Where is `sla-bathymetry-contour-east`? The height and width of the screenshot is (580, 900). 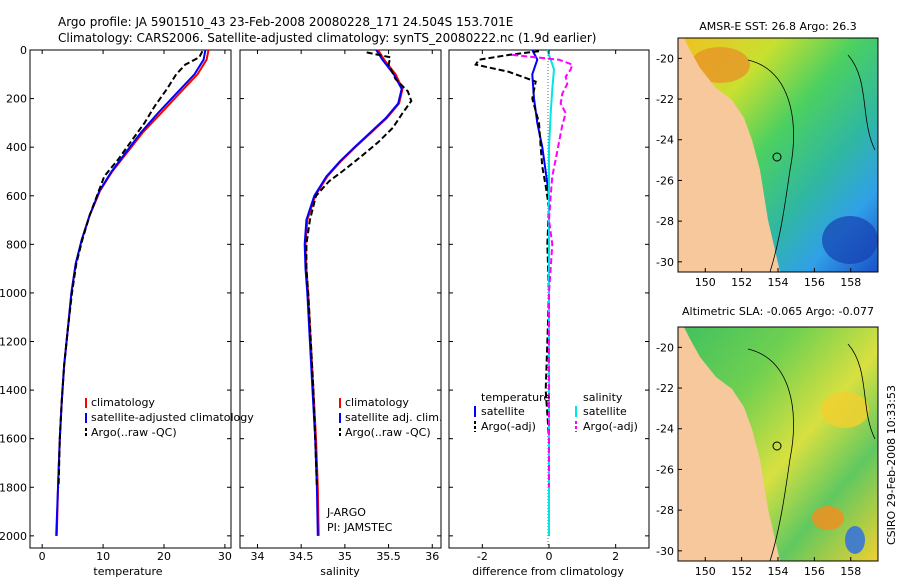
sla-bathymetry-contour-east is located at coordinates (861, 391).